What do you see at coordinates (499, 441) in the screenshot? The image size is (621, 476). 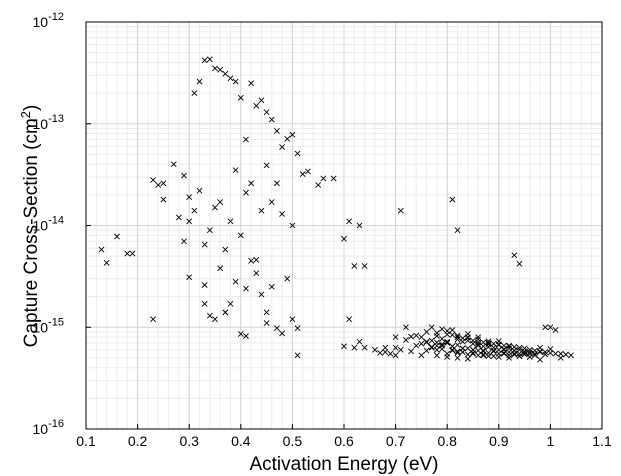 I see `x-tick-label: 0.9` at bounding box center [499, 441].